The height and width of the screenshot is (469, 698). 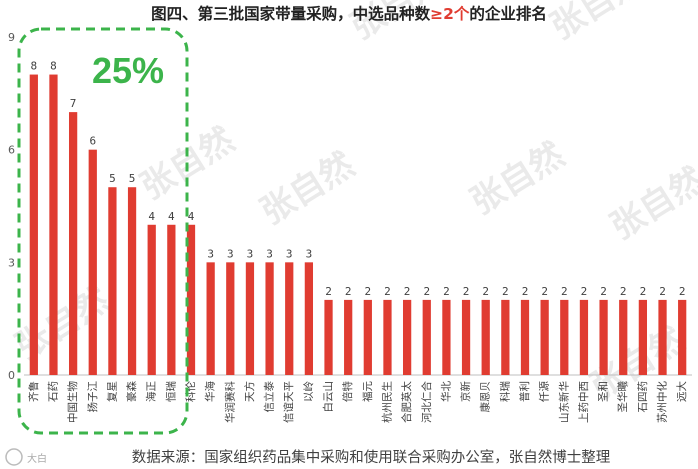 What do you see at coordinates (406, 402) in the screenshot?
I see `category-label-19: 合肥英太` at bounding box center [406, 402].